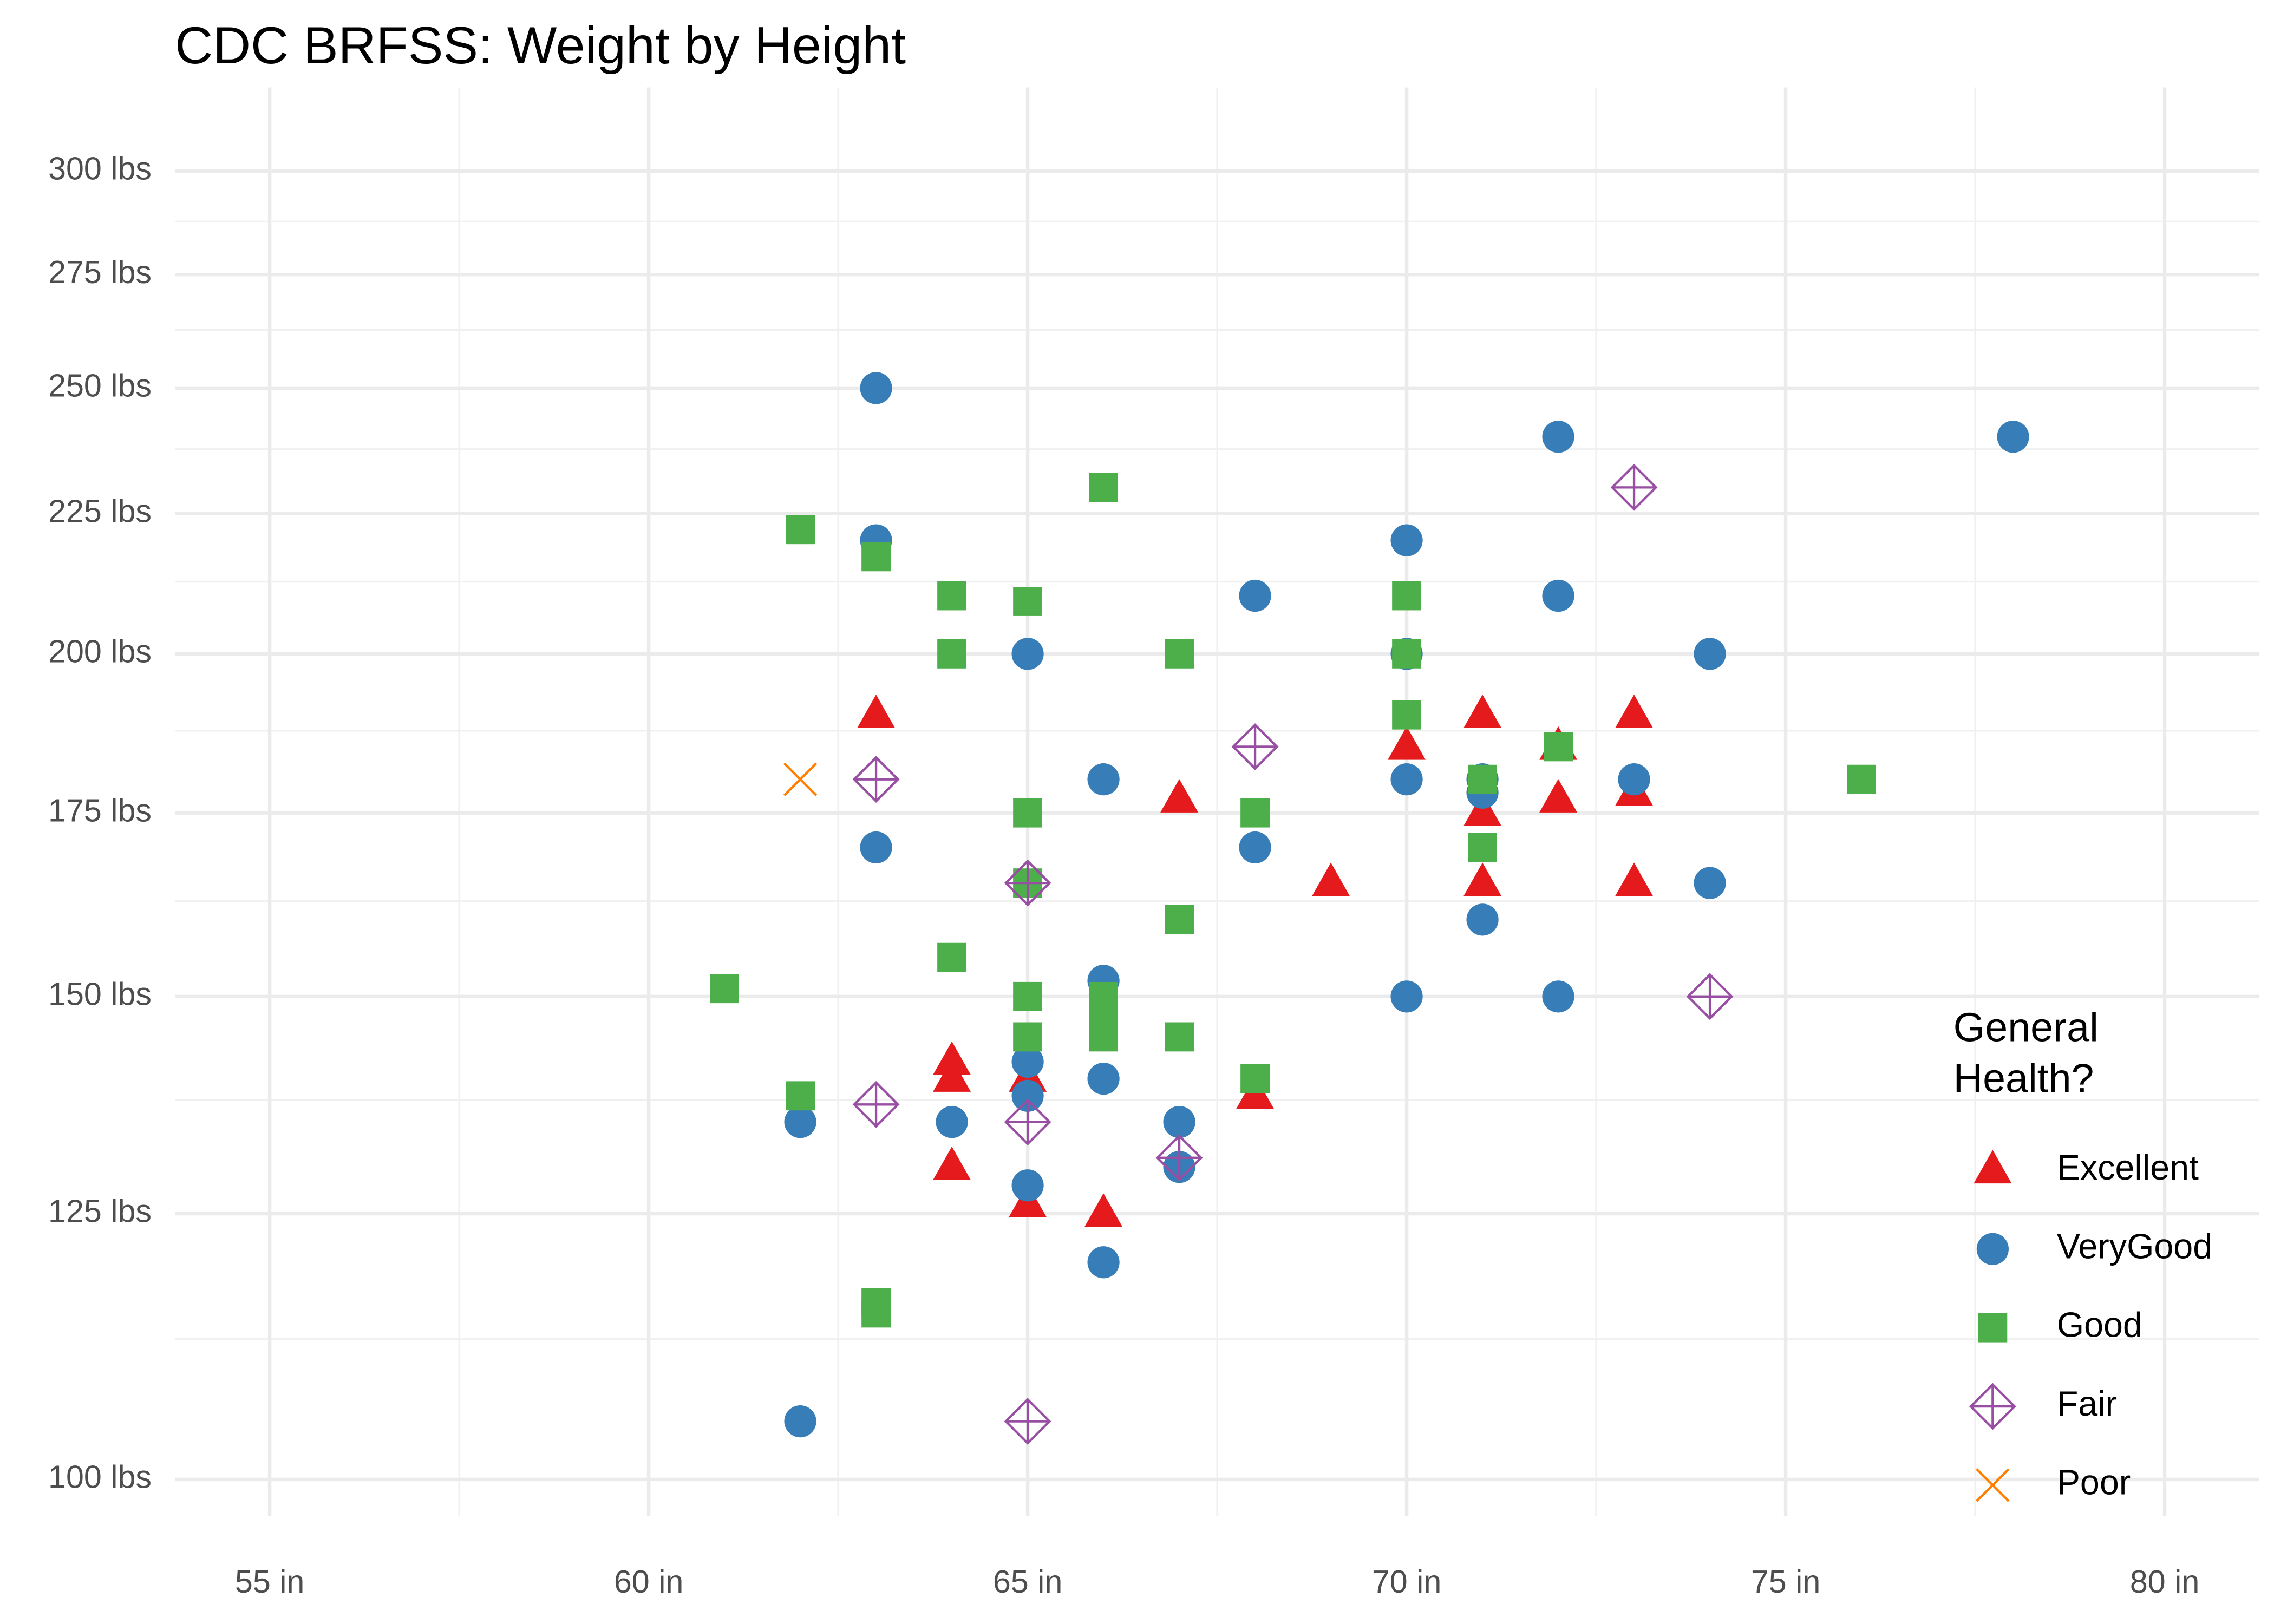  Describe the element at coordinates (2100, 1325) in the screenshot. I see `legend-label: Good` at that location.